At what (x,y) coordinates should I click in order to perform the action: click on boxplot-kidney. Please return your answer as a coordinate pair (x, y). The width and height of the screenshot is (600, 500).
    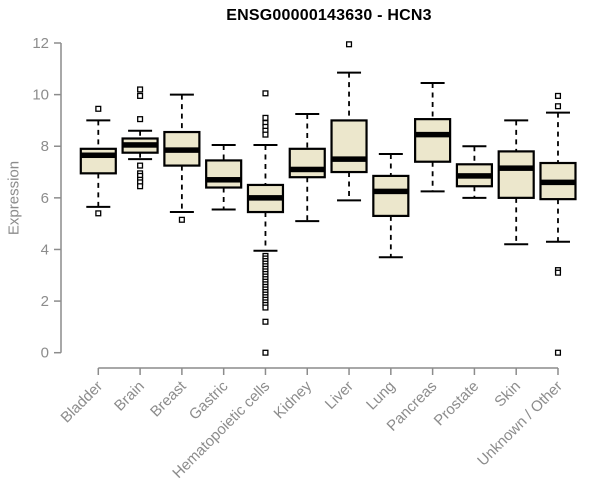
    Looking at the image, I should click on (307, 167).